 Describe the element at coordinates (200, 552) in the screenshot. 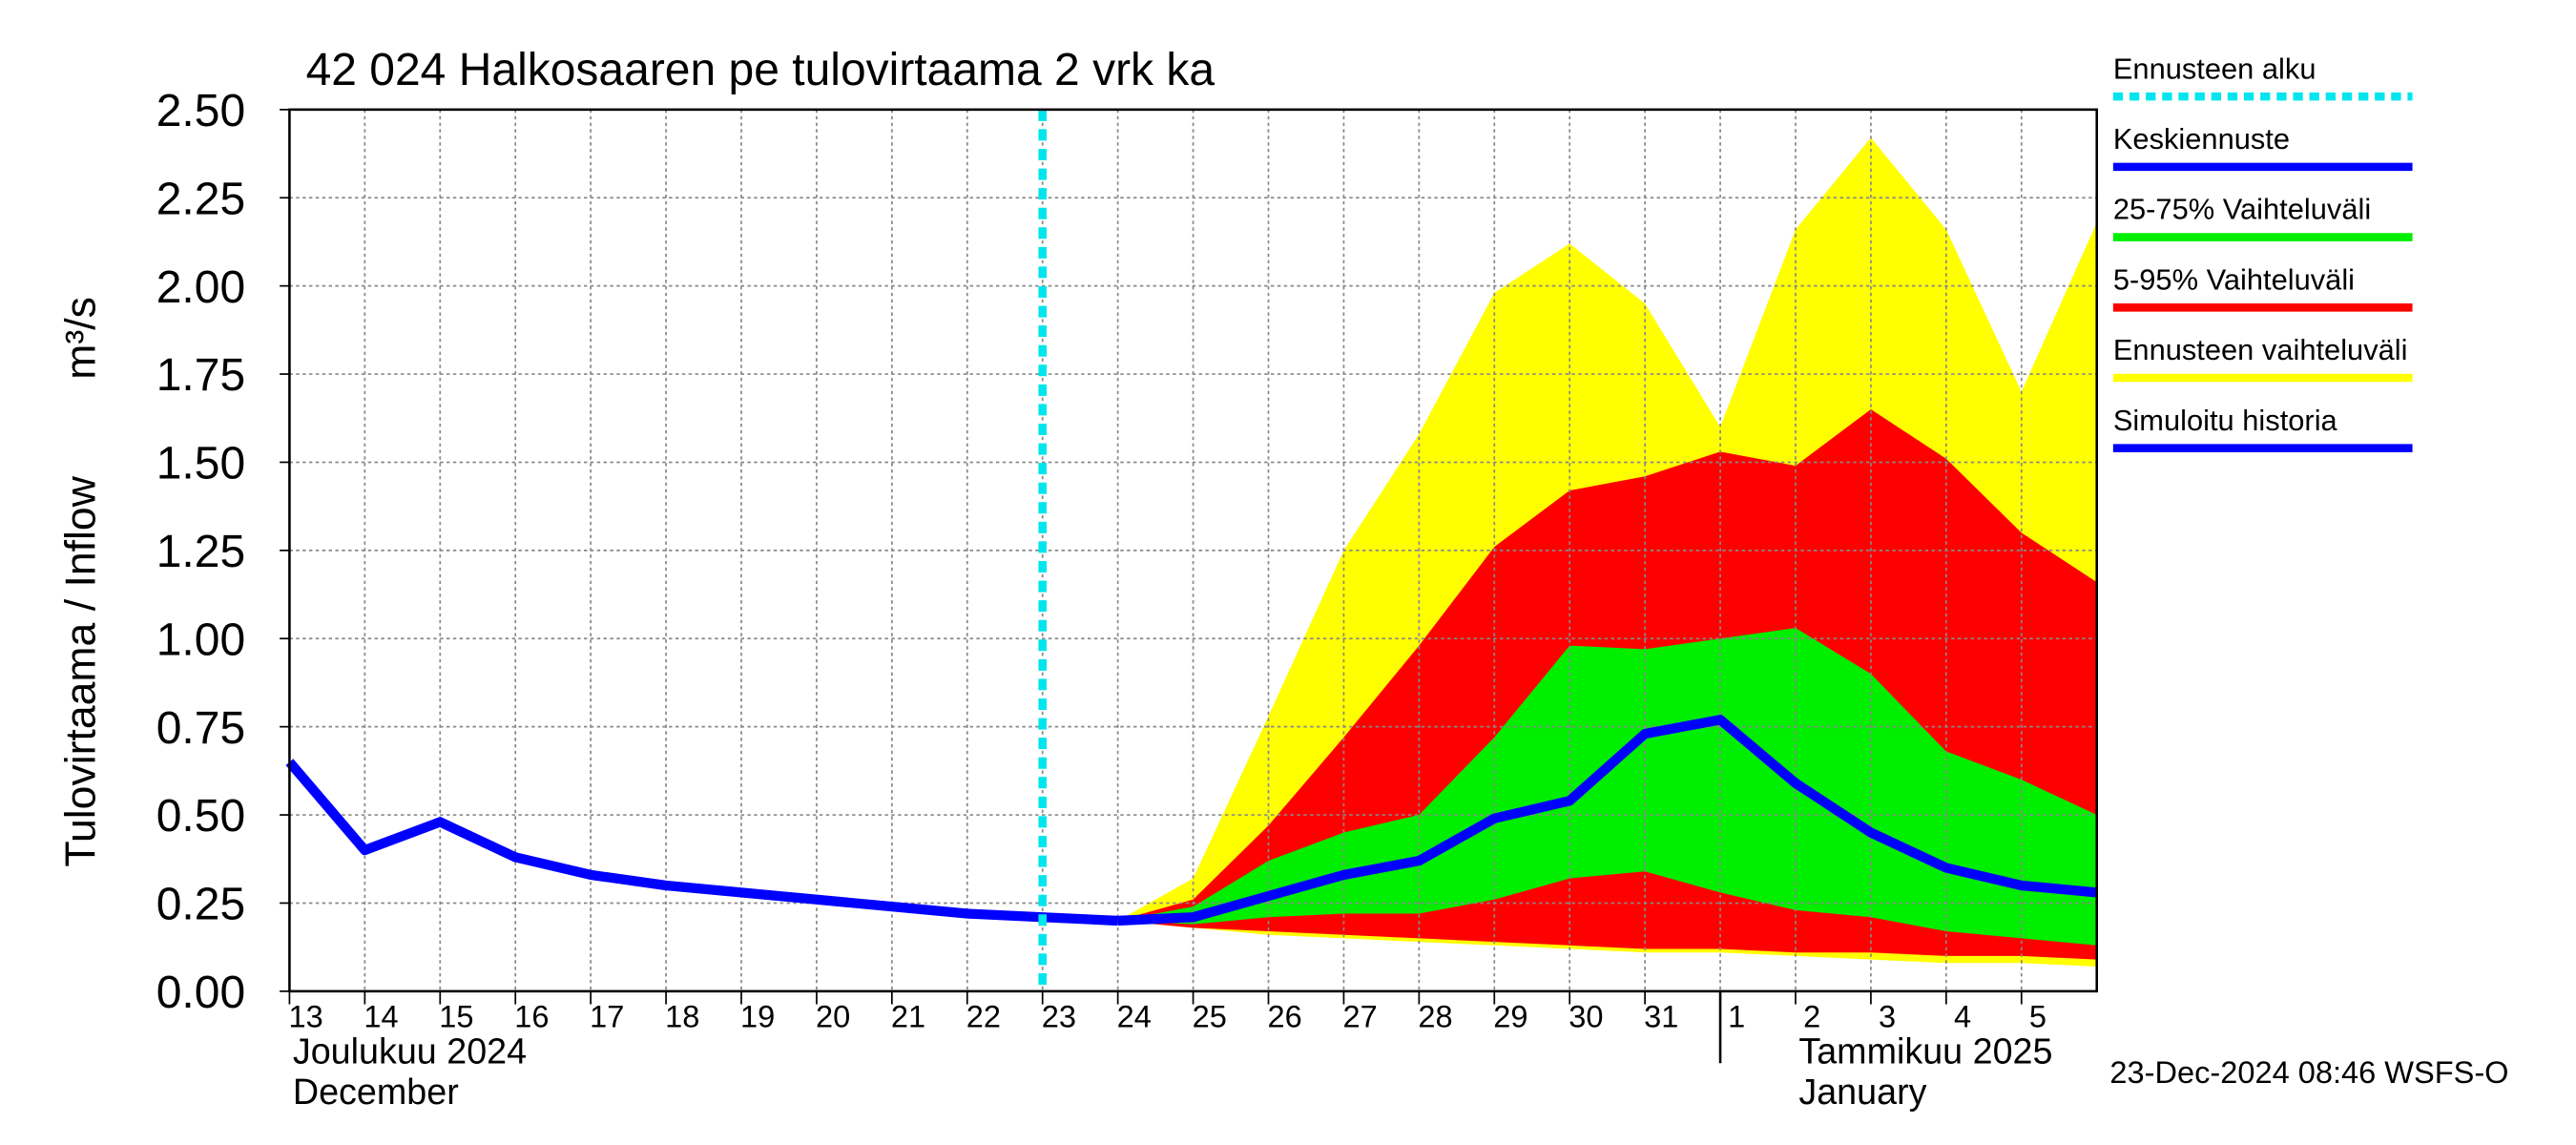

I see `y-tick-label: 1.25` at that location.